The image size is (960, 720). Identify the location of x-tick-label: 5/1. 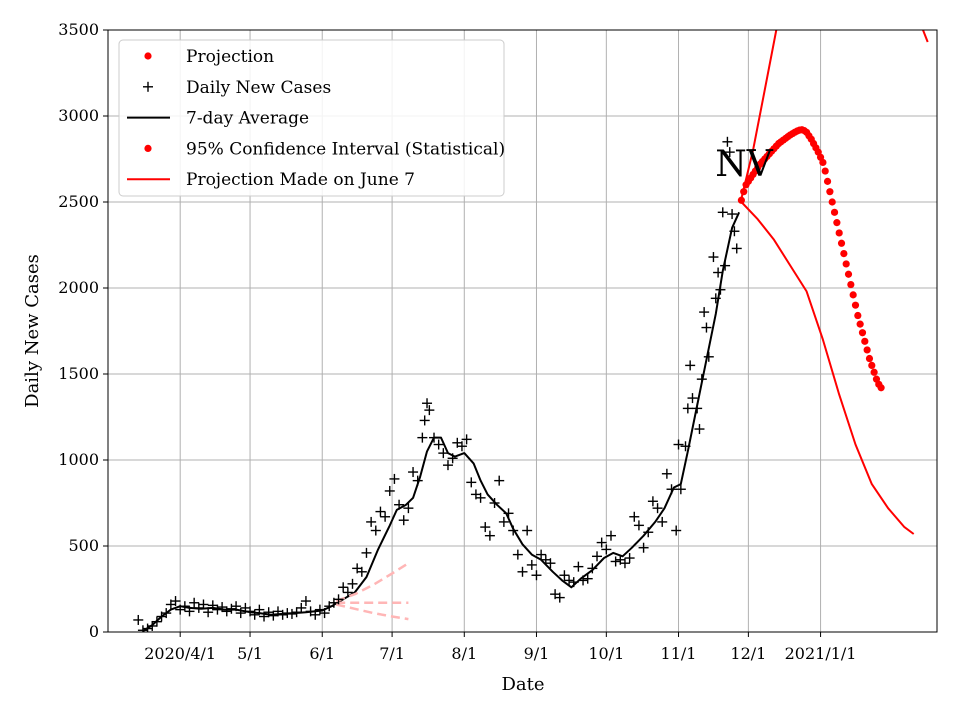
(250, 653).